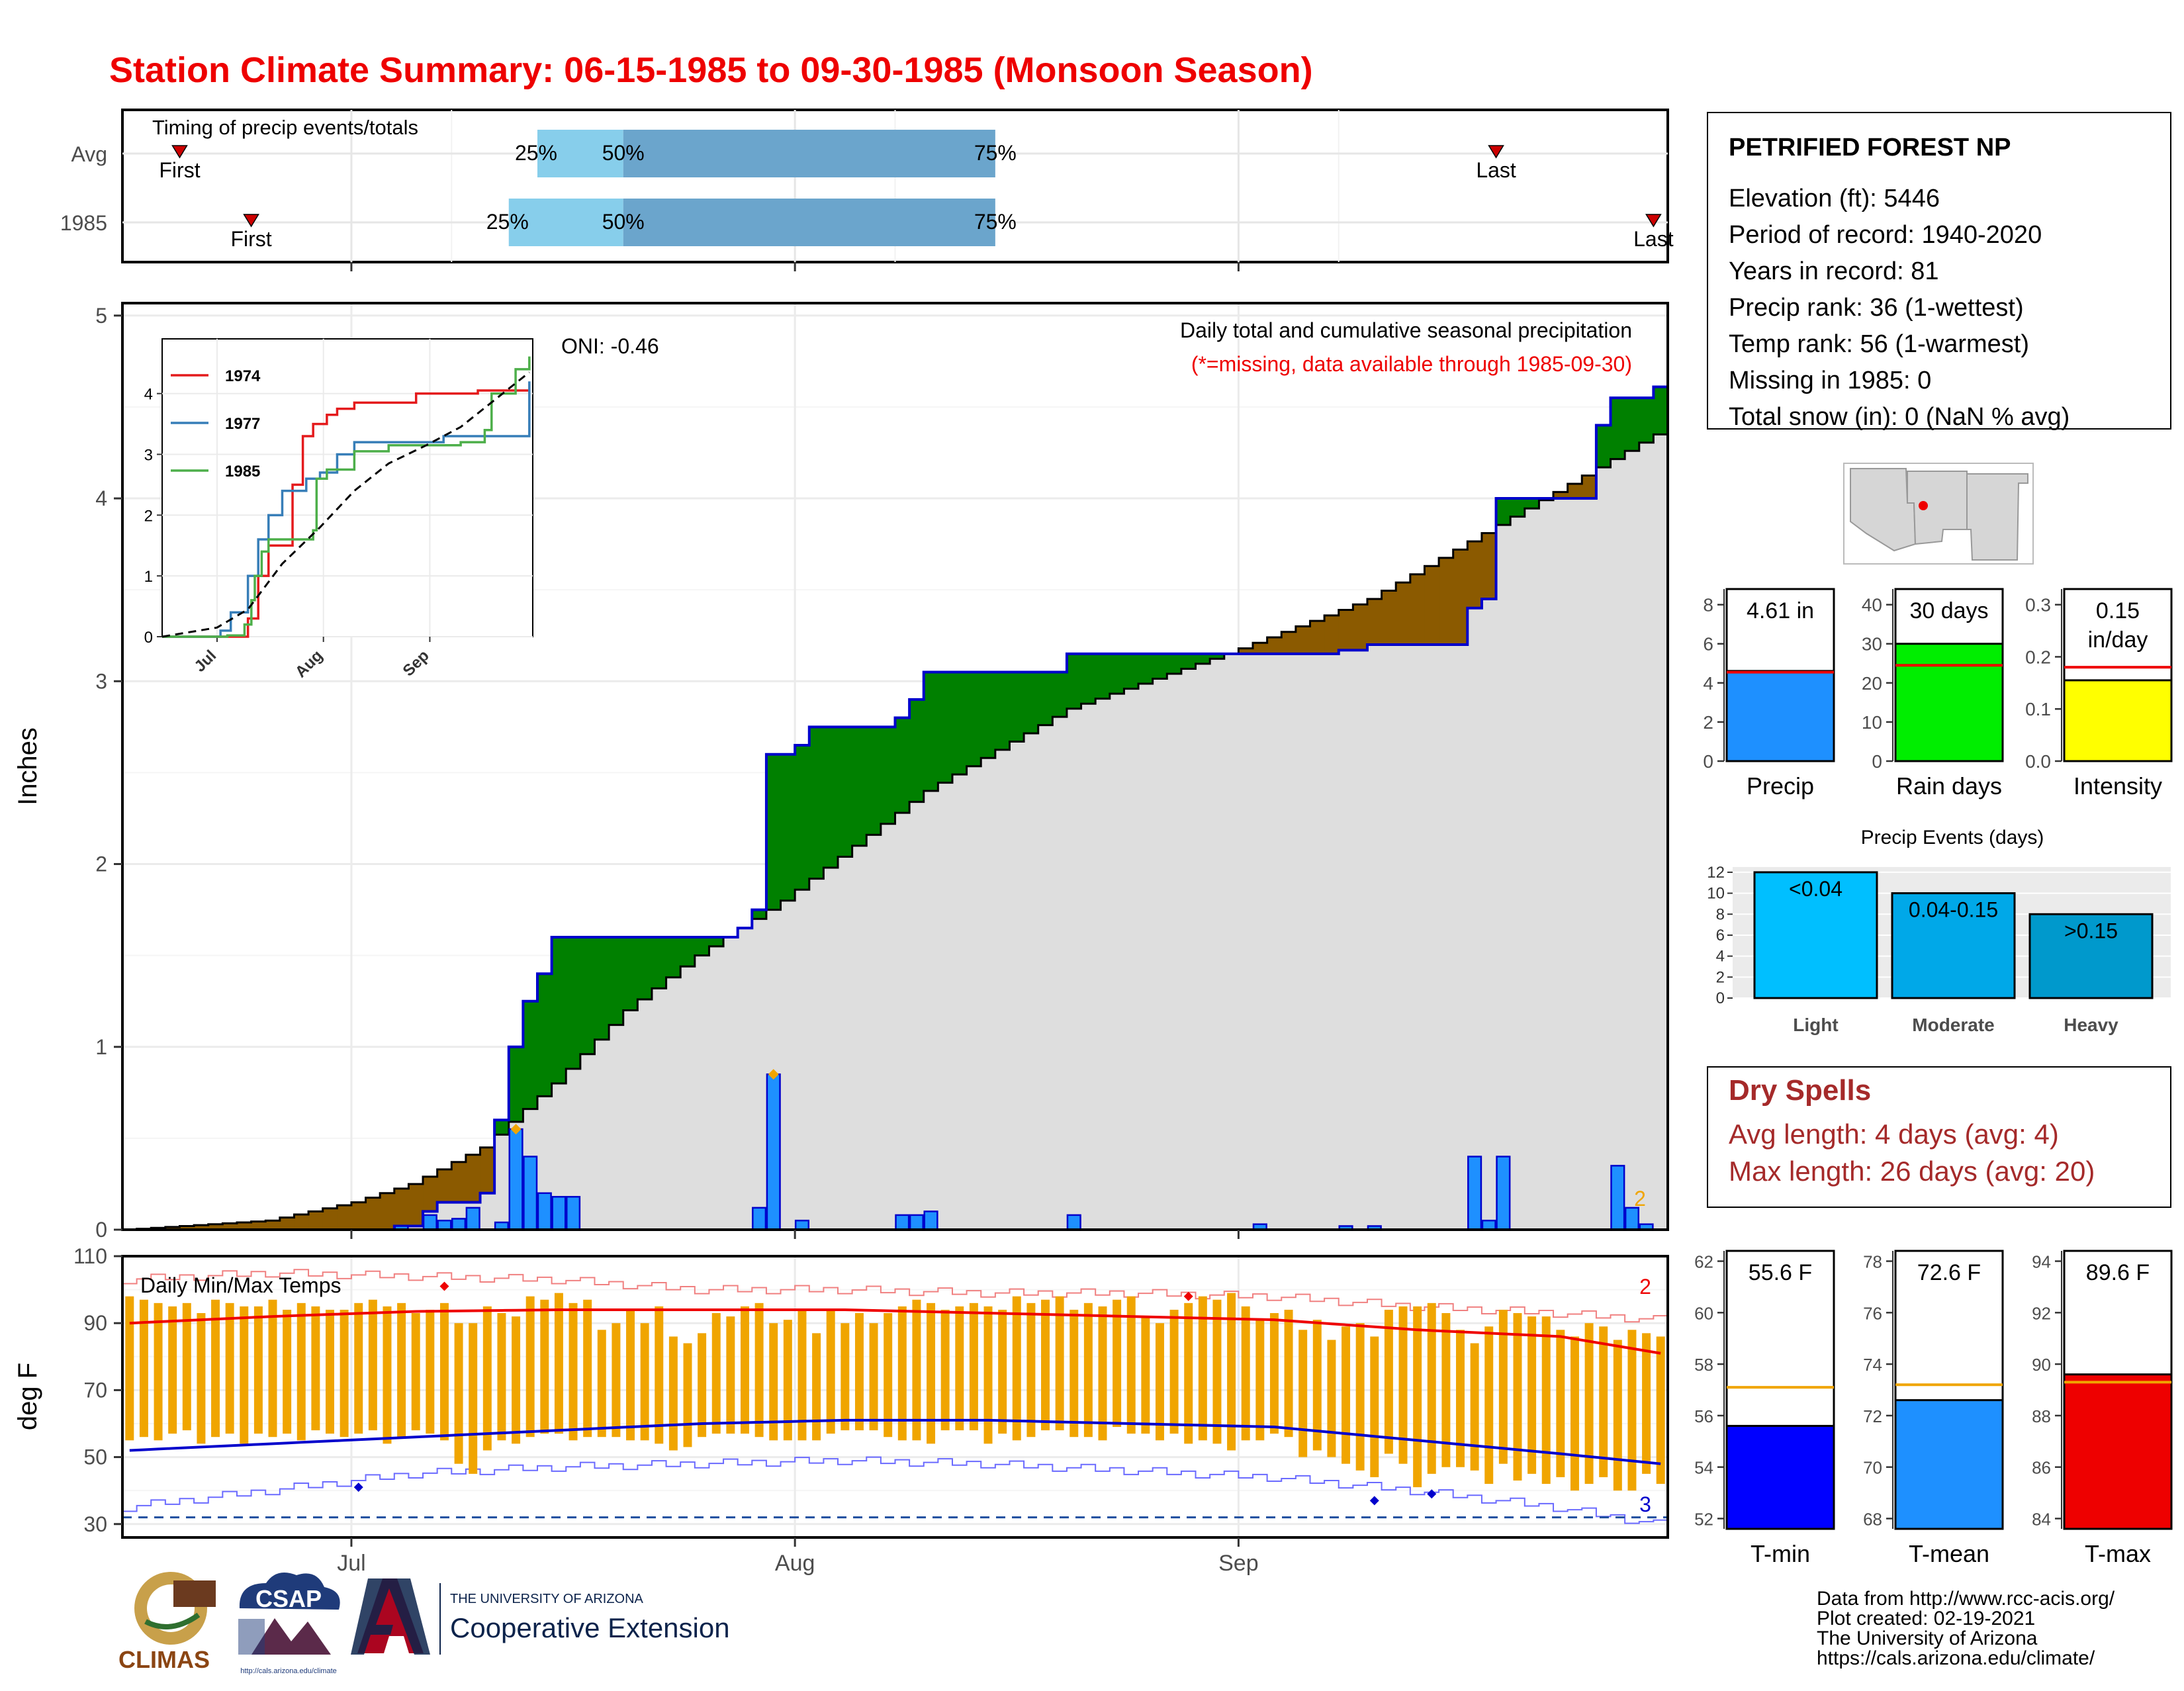  What do you see at coordinates (2042, 1313) in the screenshot?
I see `summary-y-tick-label: 92` at bounding box center [2042, 1313].